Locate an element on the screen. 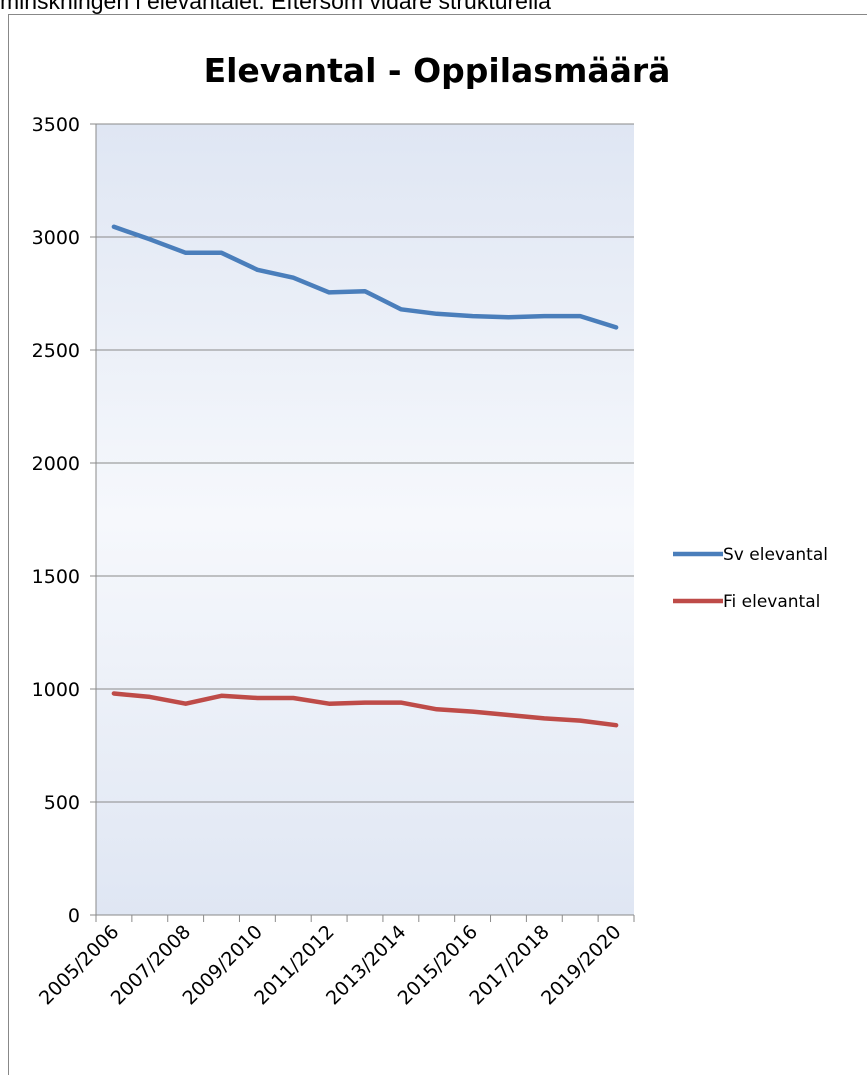  y-tick-label: 2000 is located at coordinates (56, 464).